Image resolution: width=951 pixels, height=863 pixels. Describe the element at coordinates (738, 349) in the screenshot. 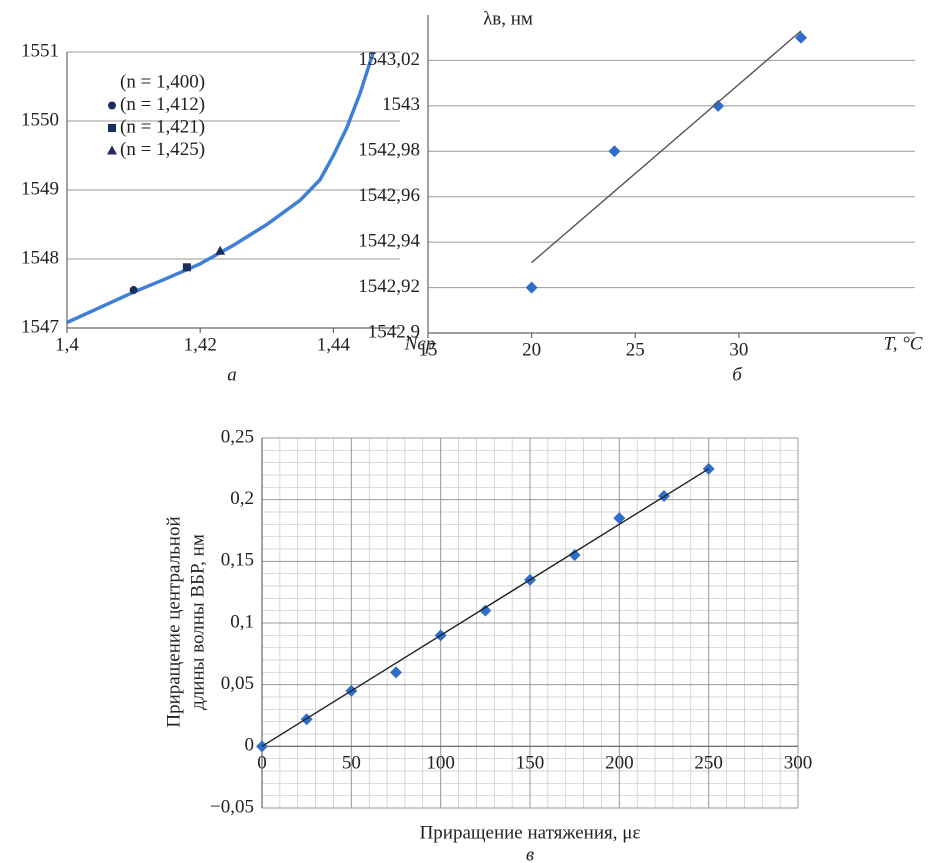

I see `x-tick-label: 30` at that location.